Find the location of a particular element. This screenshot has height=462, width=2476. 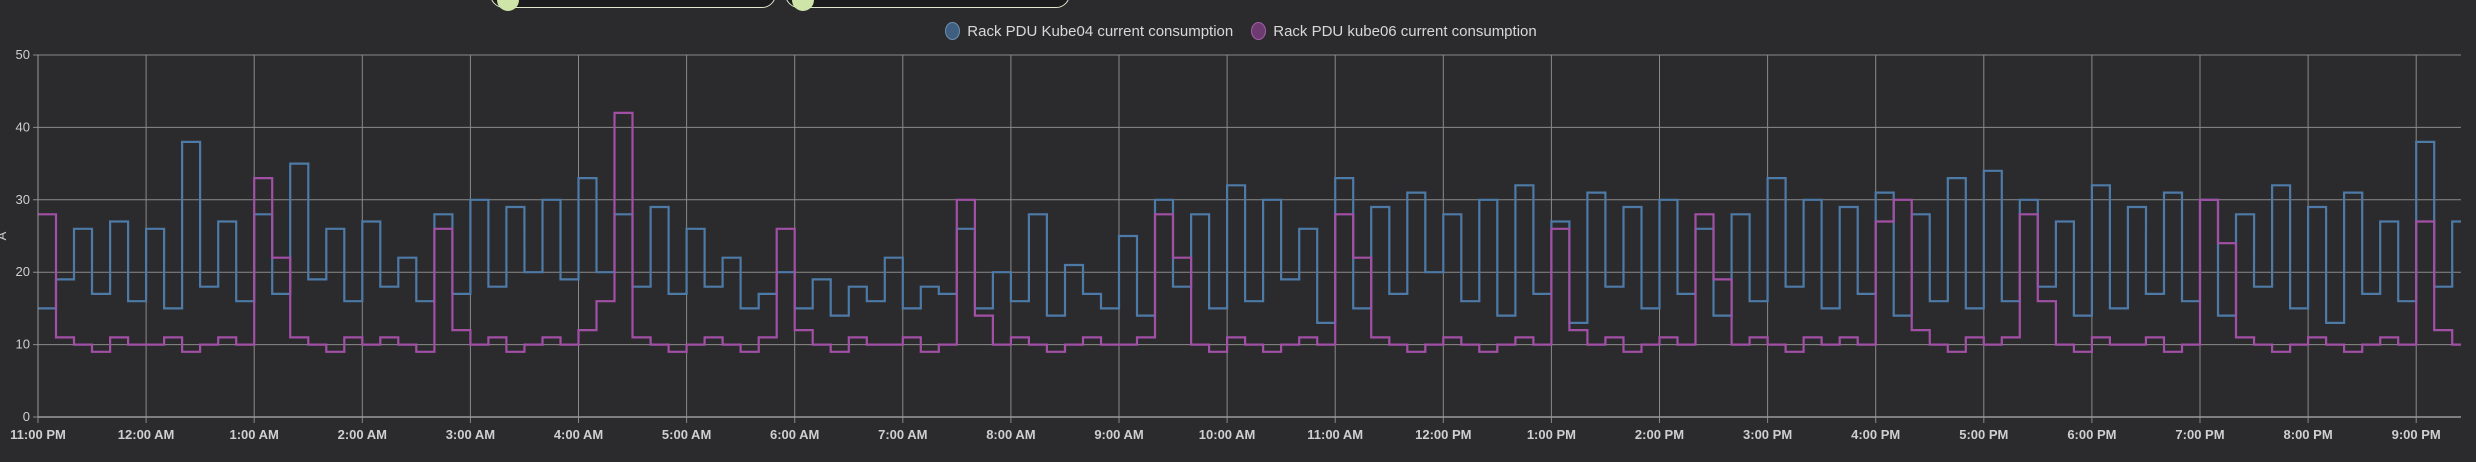

legend-label-kube06: Rack PDU kube06 current consumption is located at coordinates (1405, 31).